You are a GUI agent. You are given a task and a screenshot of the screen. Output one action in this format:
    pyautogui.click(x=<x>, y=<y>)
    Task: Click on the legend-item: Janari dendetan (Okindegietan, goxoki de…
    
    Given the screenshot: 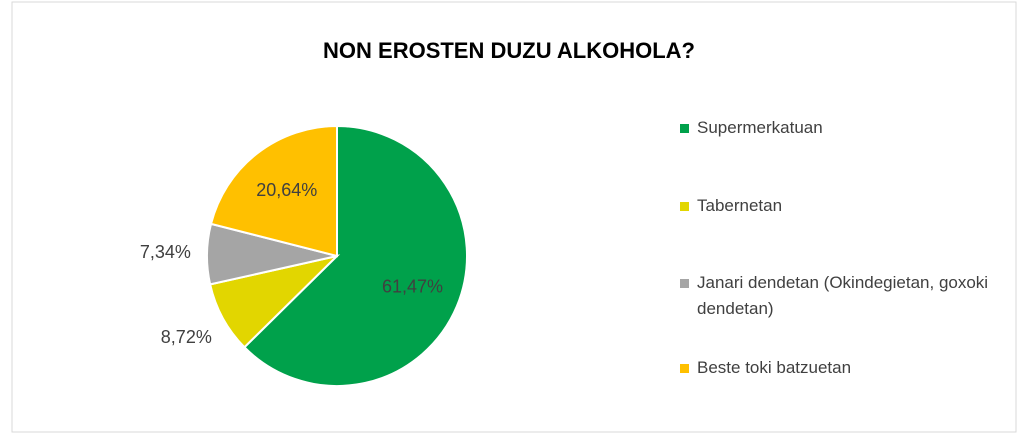 What is the action you would take?
    pyautogui.click(x=845, y=296)
    